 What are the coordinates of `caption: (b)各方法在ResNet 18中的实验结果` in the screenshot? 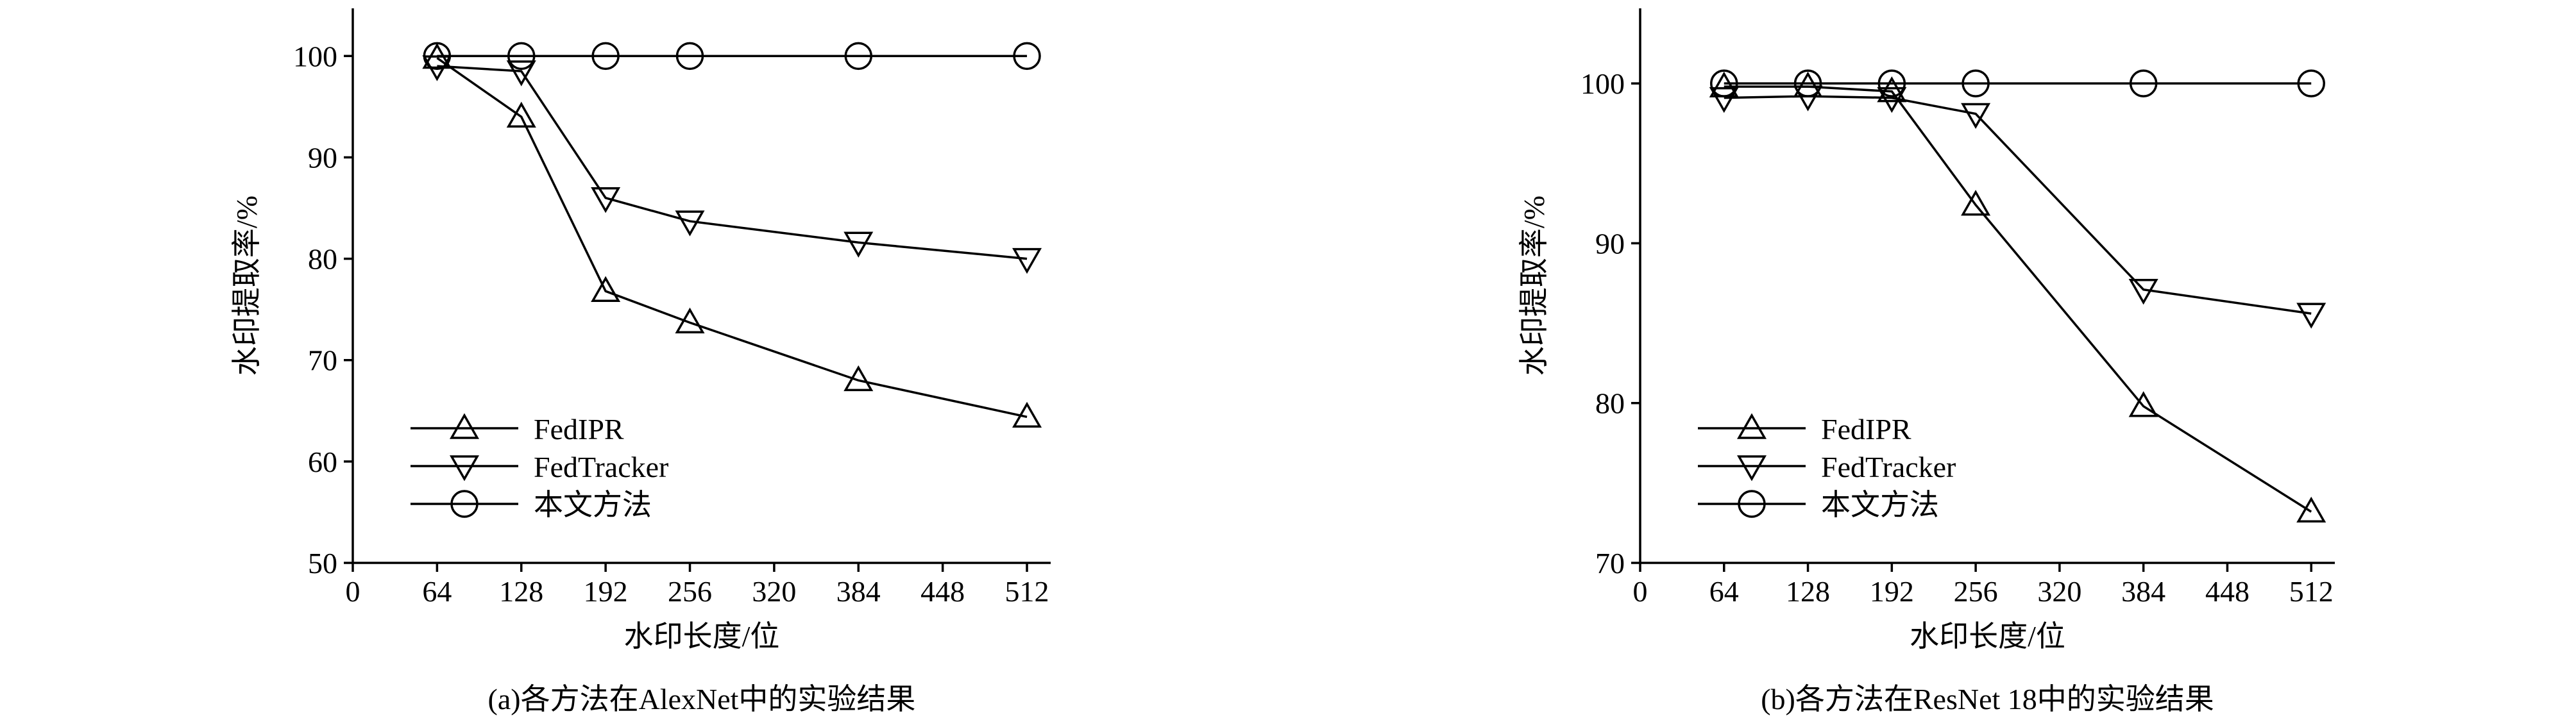 It's located at (1987, 699).